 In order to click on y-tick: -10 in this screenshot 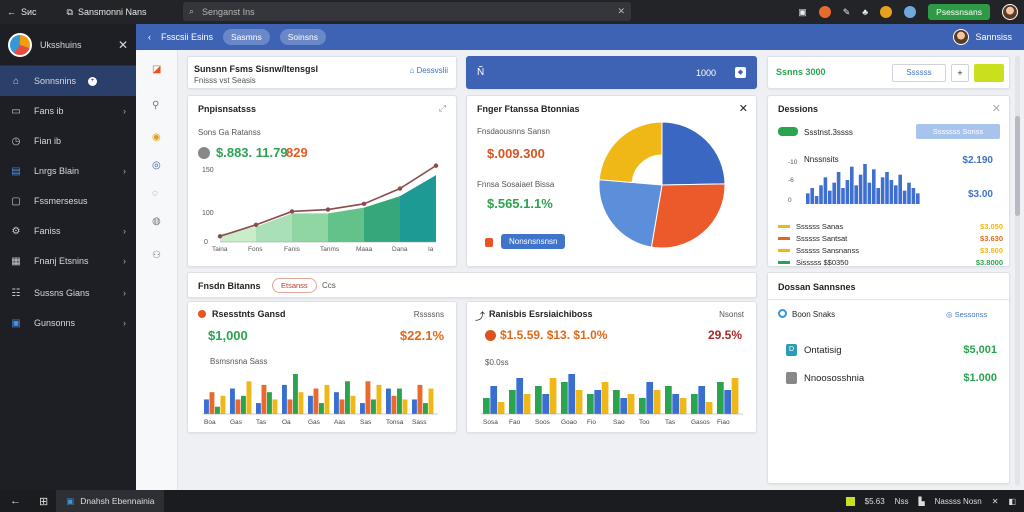, I will do `click(793, 162)`.